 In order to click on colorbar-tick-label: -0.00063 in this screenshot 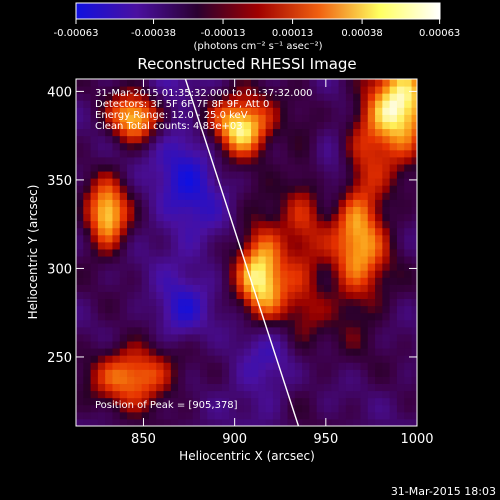, I will do `click(76, 33)`.